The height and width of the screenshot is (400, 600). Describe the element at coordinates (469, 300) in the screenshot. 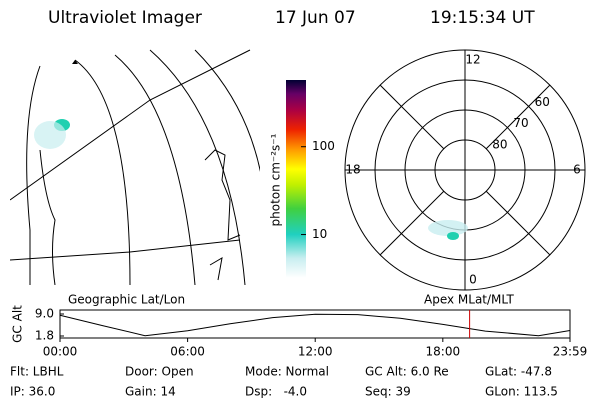

I see `polar-caption: Apex MLat/MLT` at that location.